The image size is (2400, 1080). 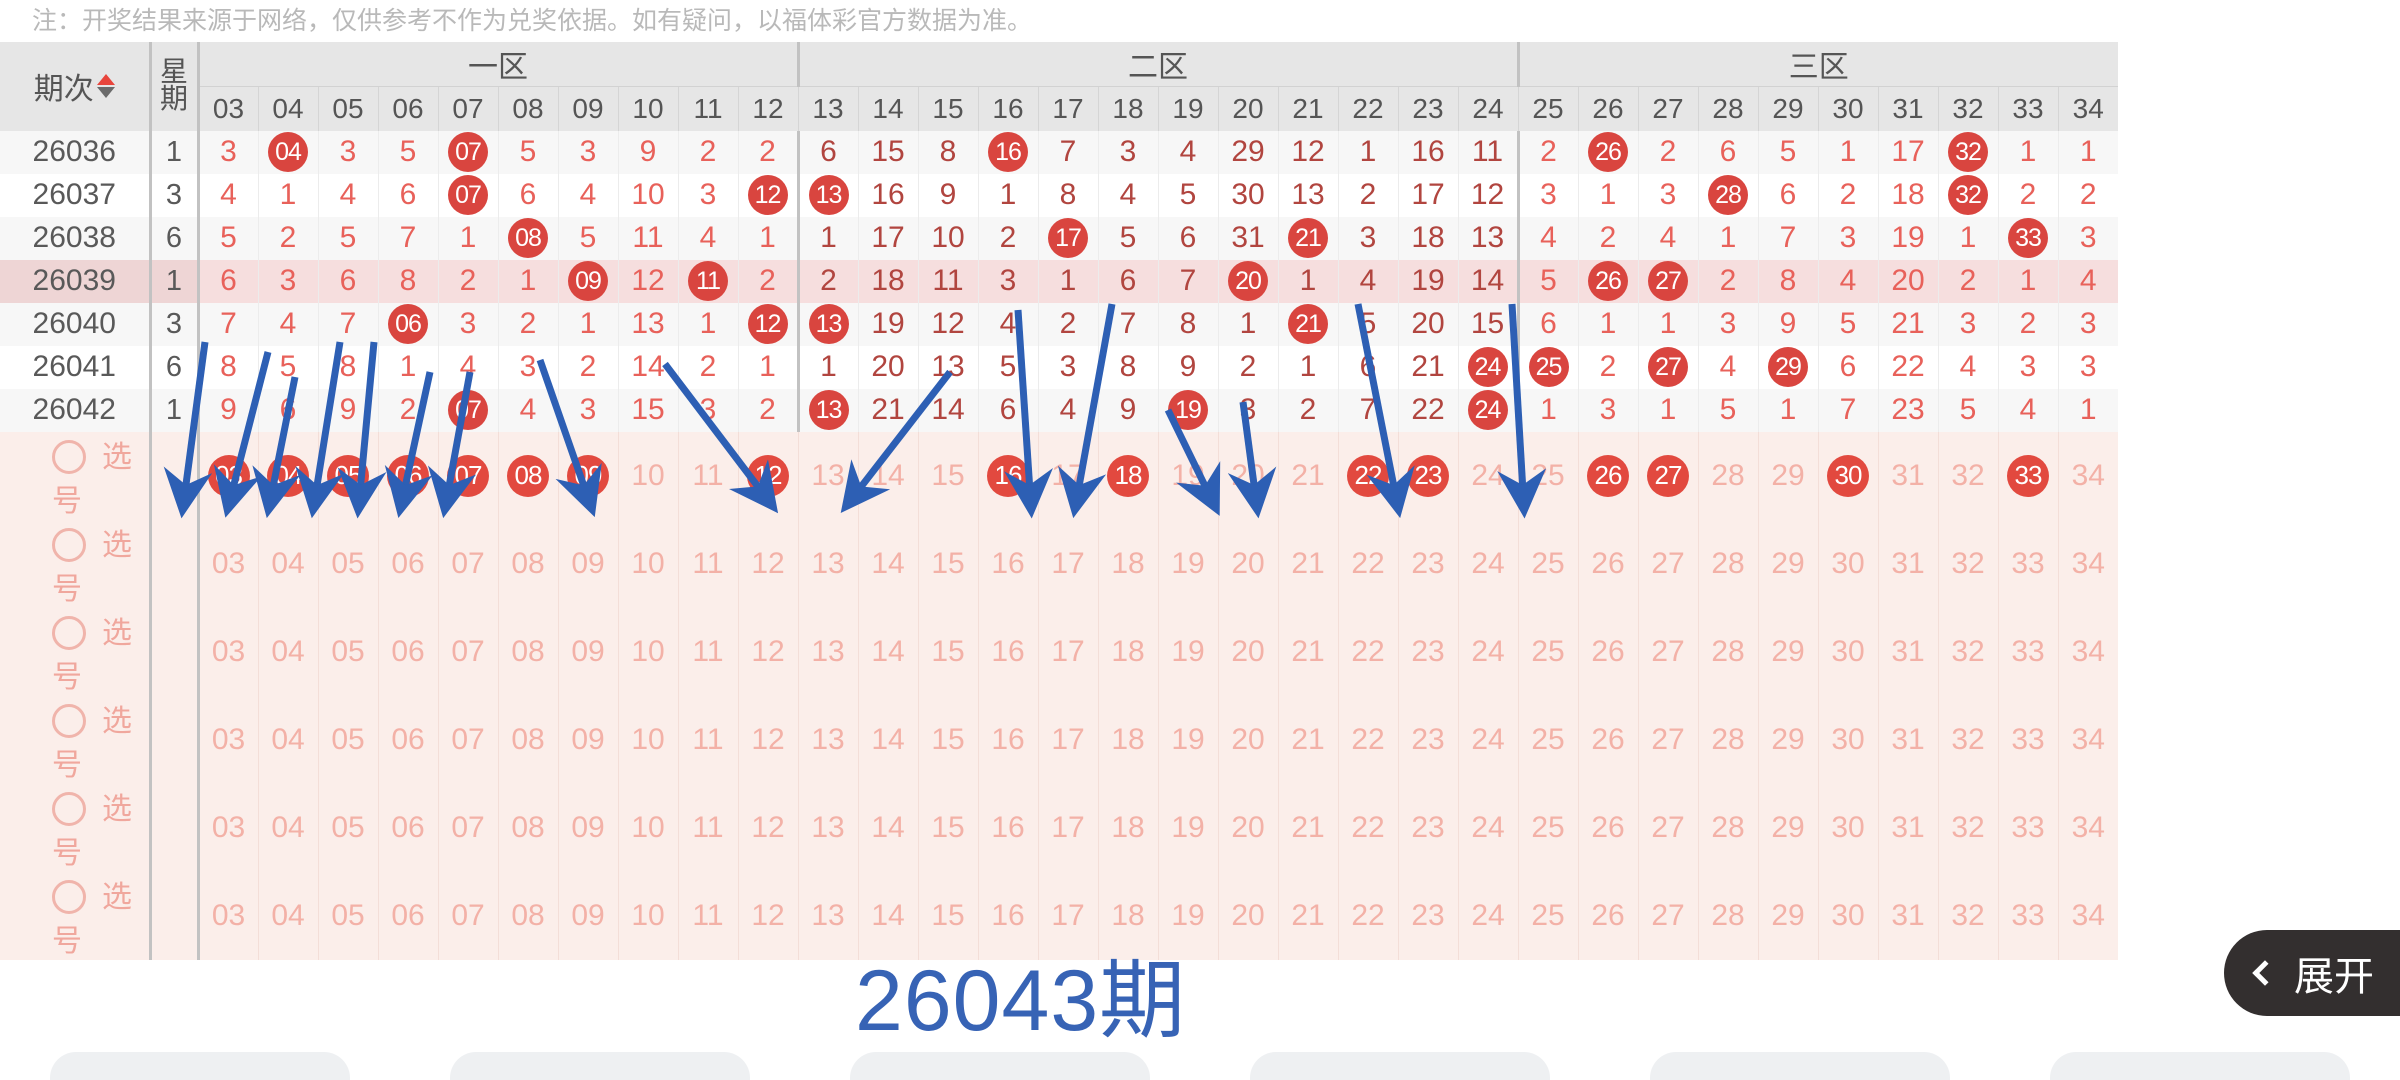 What do you see at coordinates (1007, 563) in the screenshot?
I see `selectable-number-cell: 16` at bounding box center [1007, 563].